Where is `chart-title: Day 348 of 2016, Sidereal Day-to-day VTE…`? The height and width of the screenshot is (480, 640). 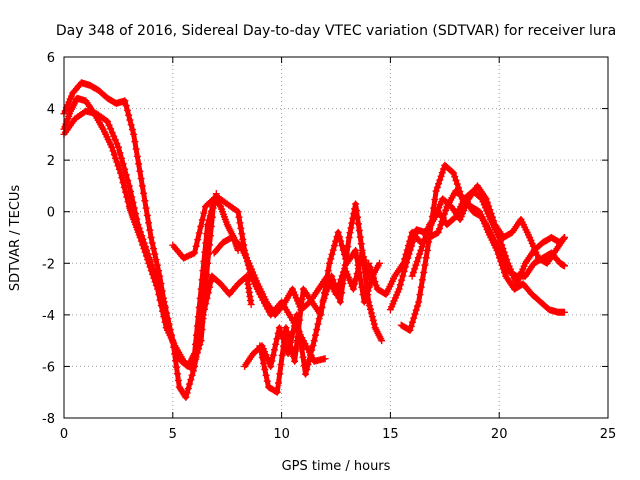
chart-title: Day 348 of 2016, Sidereal Day-to-day VTE… is located at coordinates (336, 31).